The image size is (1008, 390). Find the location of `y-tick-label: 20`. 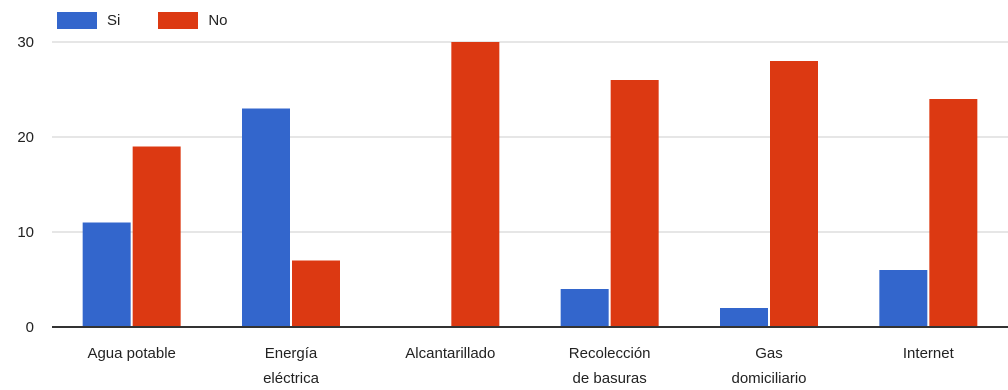

y-tick-label: 20 is located at coordinates (25, 137).